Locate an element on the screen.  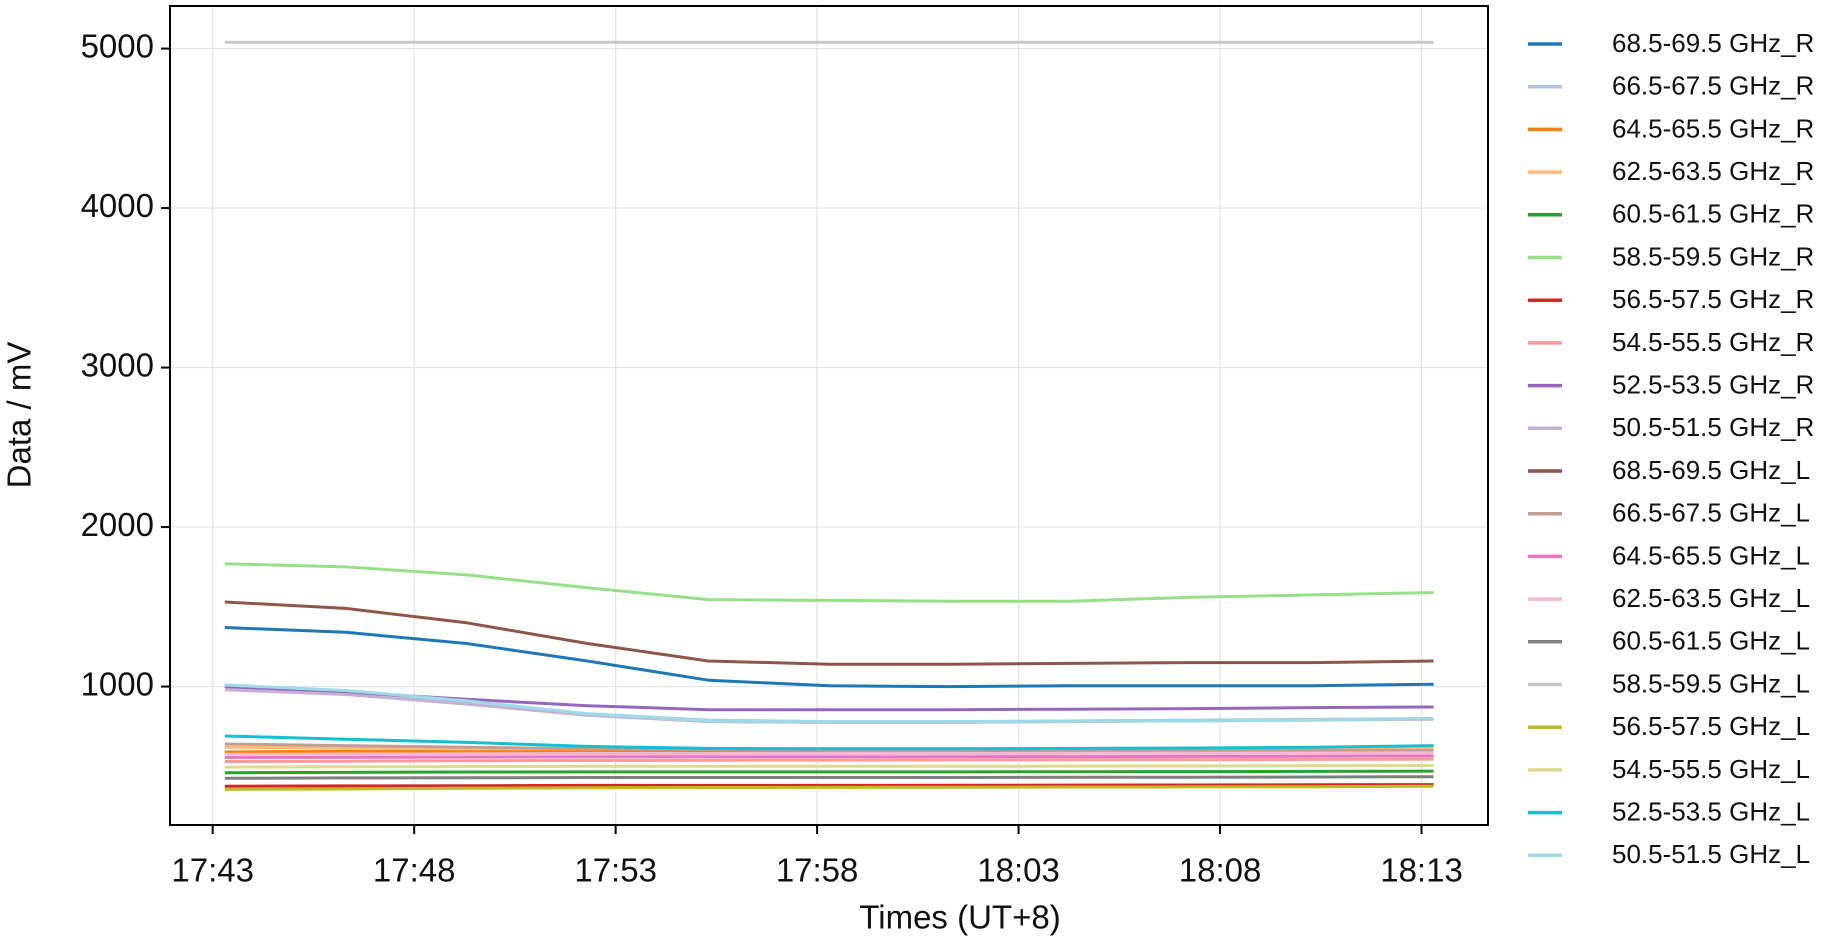
legend-label: 50.5-51.5 GHz_L is located at coordinates (1711, 854).